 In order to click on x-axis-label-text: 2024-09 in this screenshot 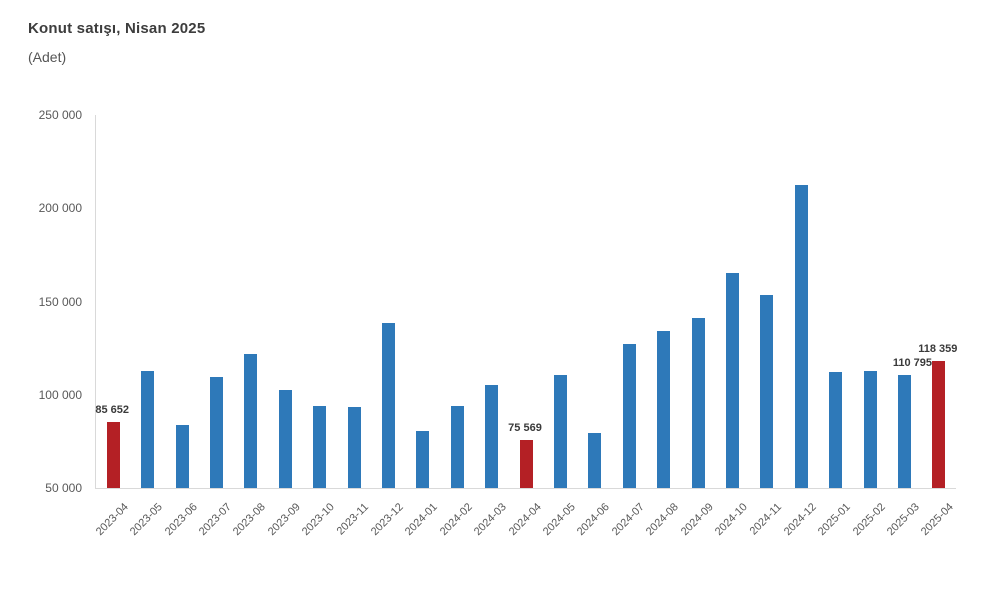, I will do `click(697, 520)`.